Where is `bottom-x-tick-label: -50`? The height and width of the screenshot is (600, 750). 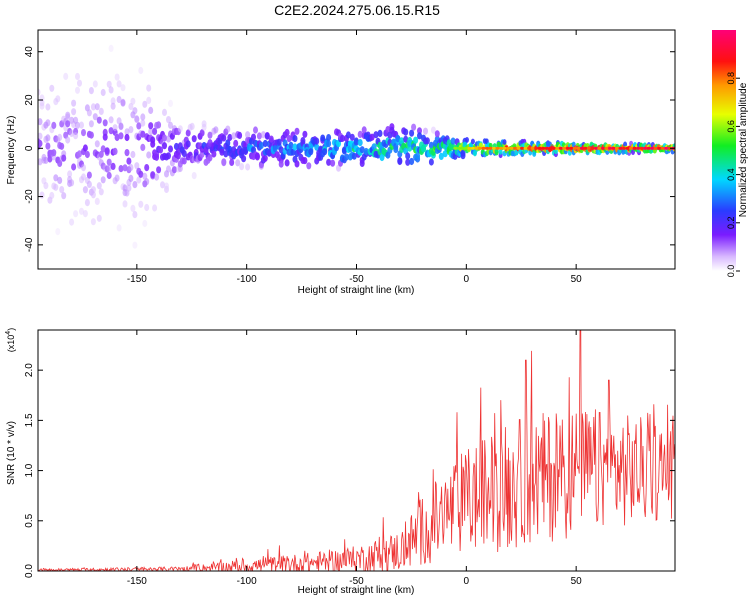 bottom-x-tick-label: -50 is located at coordinates (356, 581).